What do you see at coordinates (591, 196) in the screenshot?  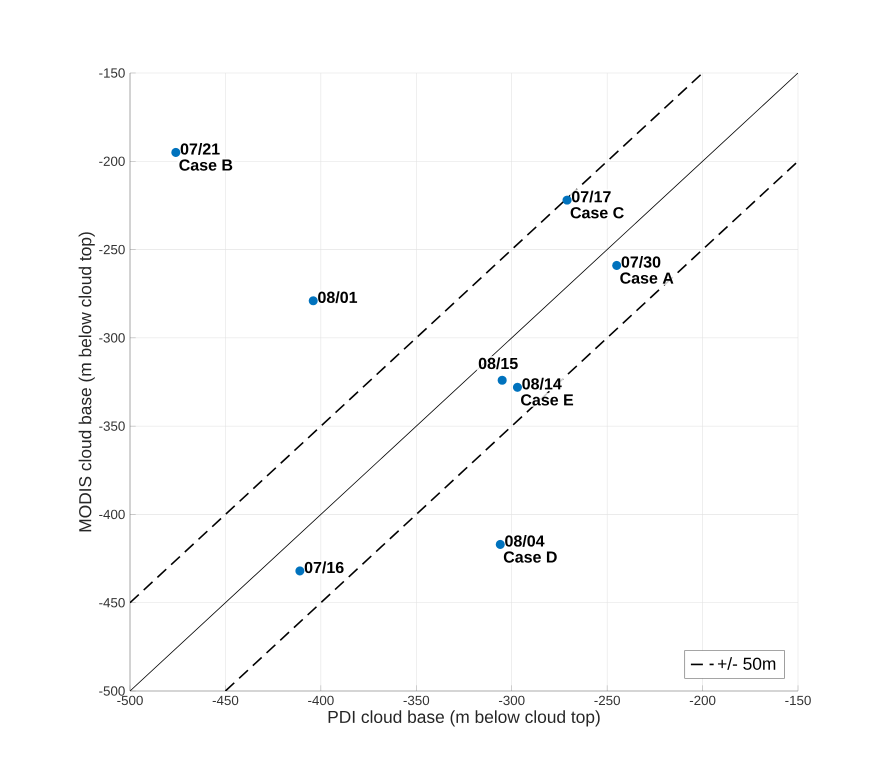 I see `annotation: 07/17` at bounding box center [591, 196].